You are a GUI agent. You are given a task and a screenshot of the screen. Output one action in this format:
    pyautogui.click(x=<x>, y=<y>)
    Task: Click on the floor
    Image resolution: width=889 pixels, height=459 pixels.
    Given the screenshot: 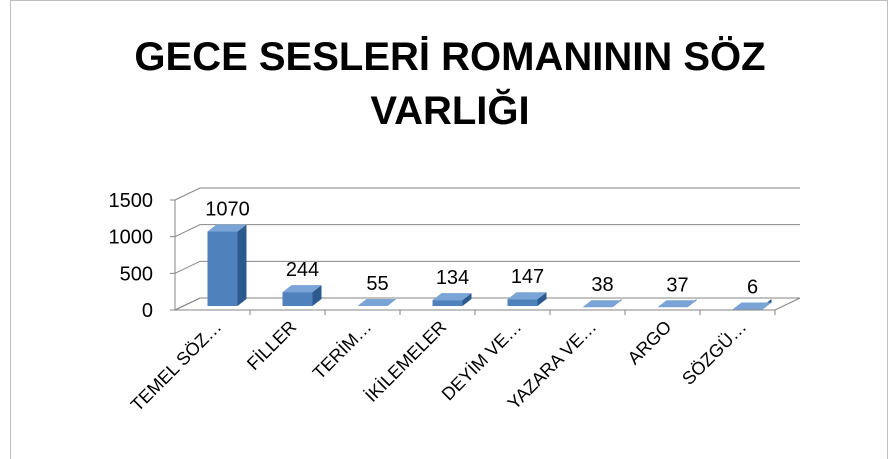 What is the action you would take?
    pyautogui.click(x=488, y=304)
    